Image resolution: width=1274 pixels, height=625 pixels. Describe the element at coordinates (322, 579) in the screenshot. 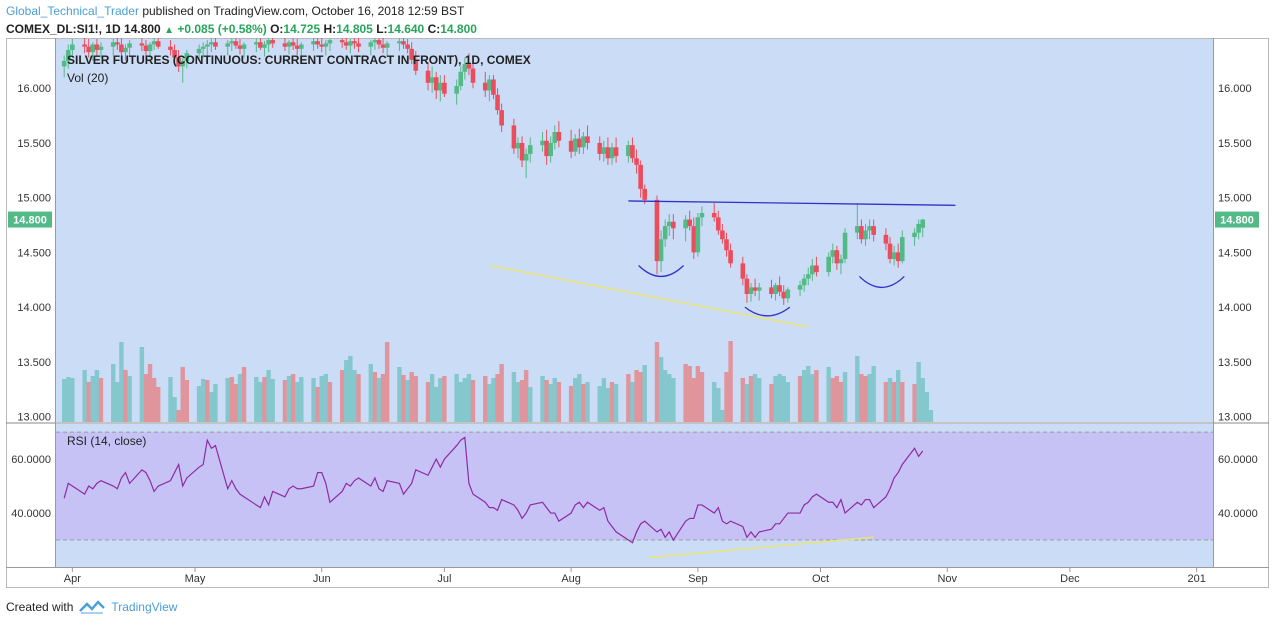

I see `time-tick-label: Jun` at that location.